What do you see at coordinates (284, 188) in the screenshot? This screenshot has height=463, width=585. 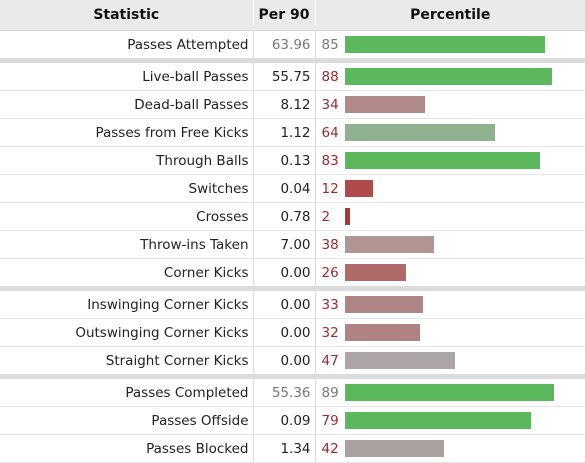 I see `per90-value: 0.04` at bounding box center [284, 188].